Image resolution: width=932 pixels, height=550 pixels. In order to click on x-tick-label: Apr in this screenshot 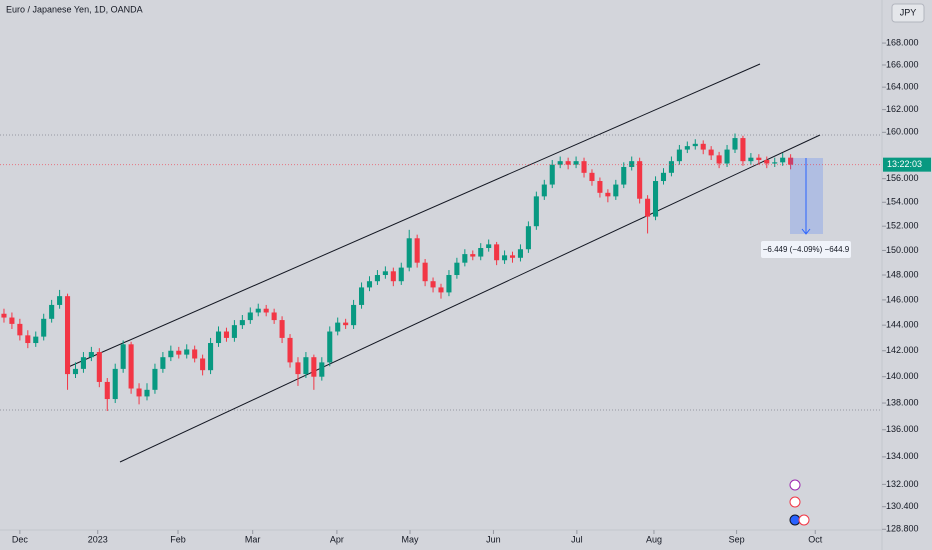, I will do `click(337, 539)`.